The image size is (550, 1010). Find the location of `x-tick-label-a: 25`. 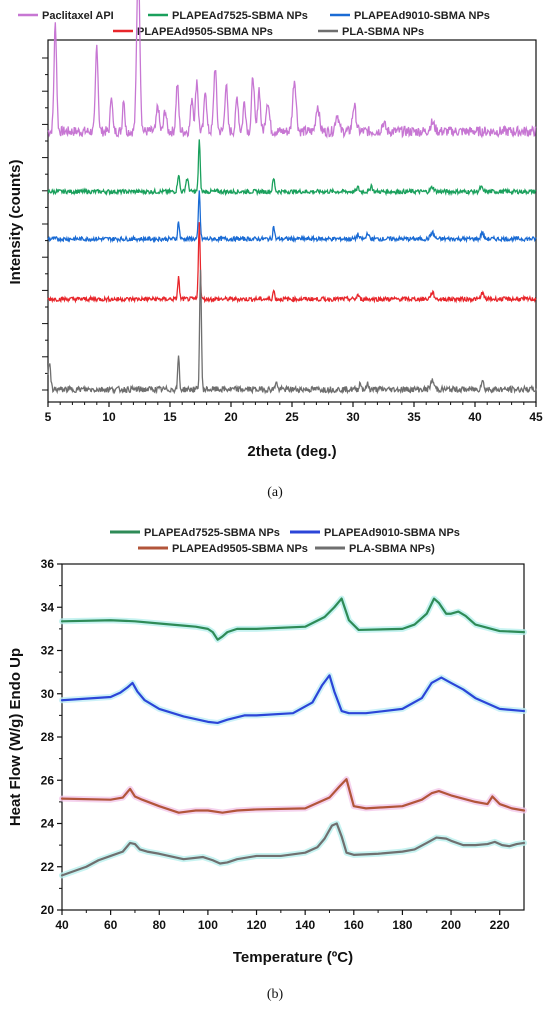

x-tick-label-a: 25 is located at coordinates (292, 417).